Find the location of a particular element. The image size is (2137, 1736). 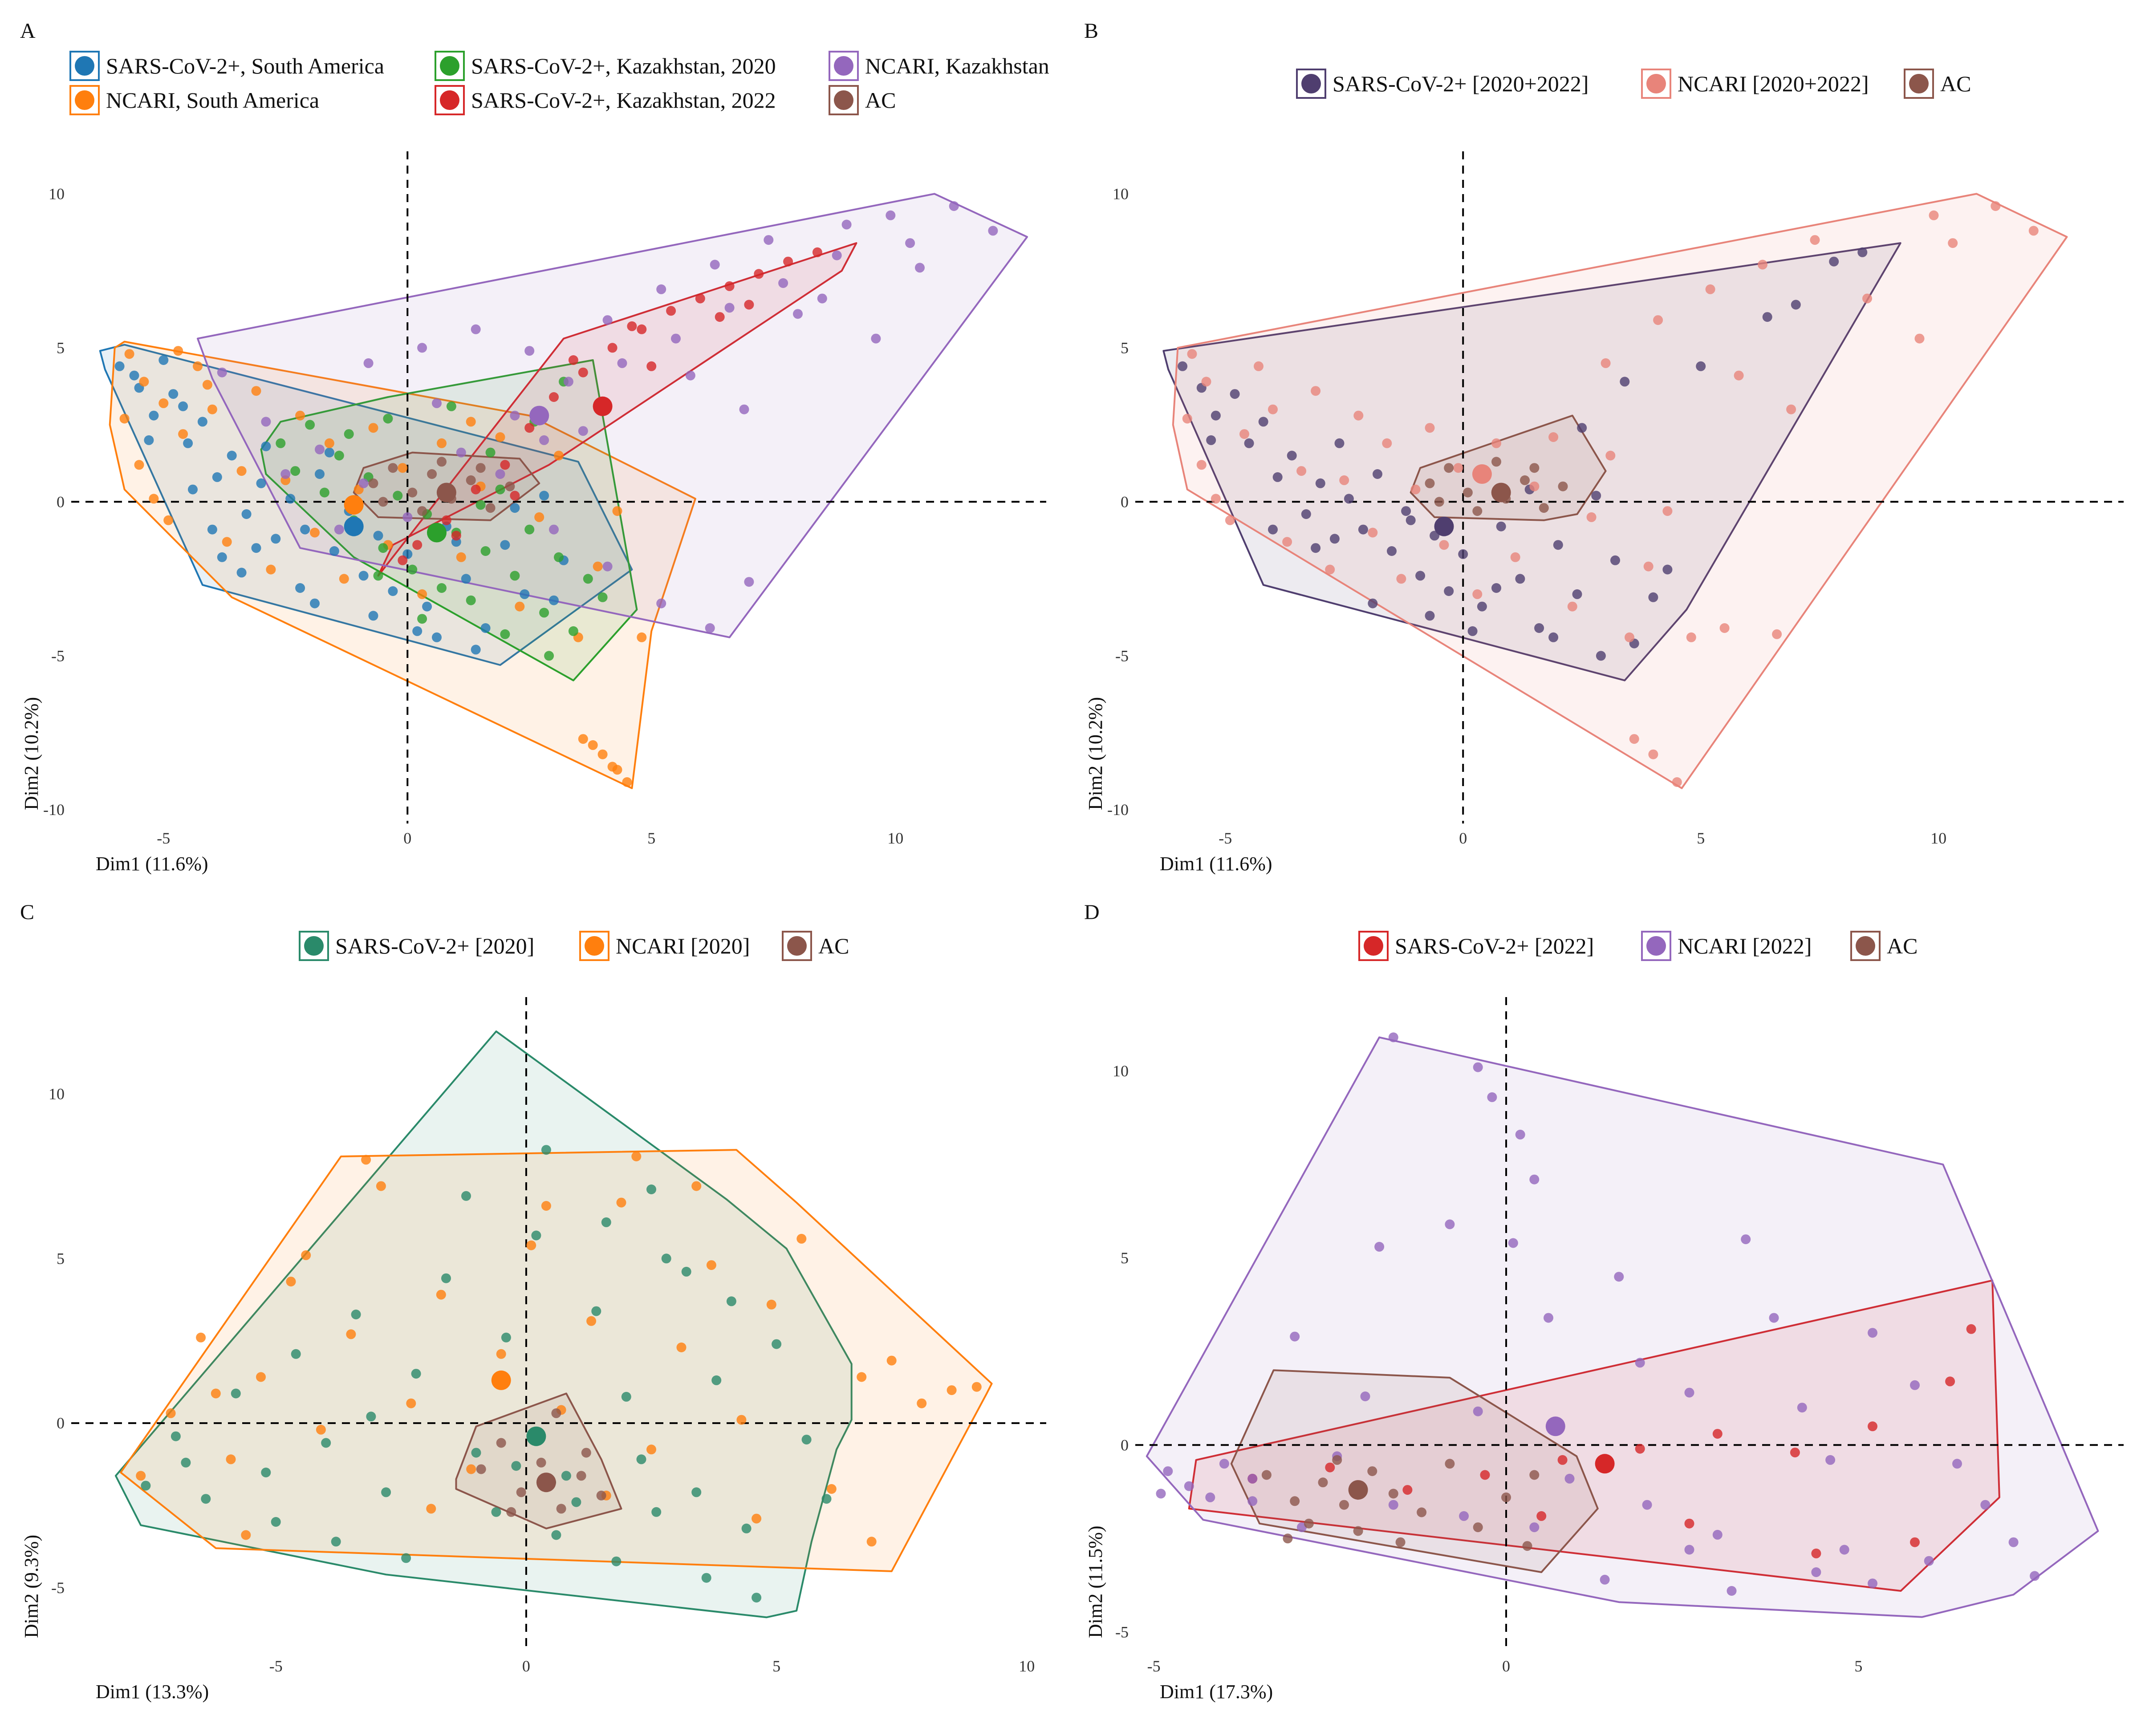

legend-item-sars-cov-2-south-america: SARS-CoV-2+, South America is located at coordinates (226, 66).